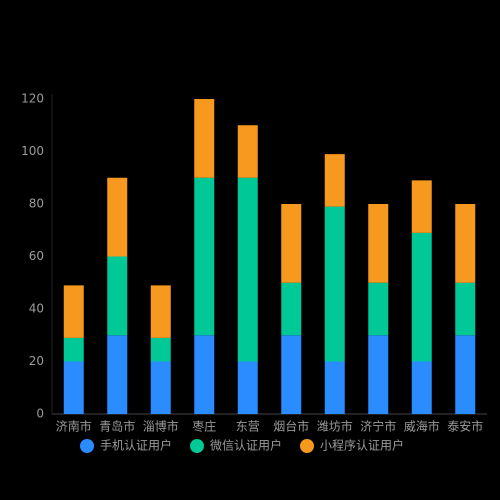 The image size is (500, 500). I want to click on x-tick-label: 淄博市, so click(161, 426).